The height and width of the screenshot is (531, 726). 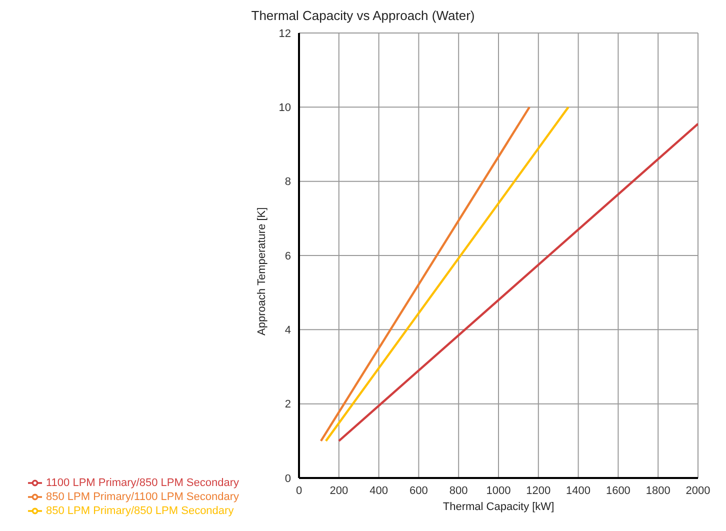 What do you see at coordinates (538, 490) in the screenshot?
I see `x-tick-label: 1200` at bounding box center [538, 490].